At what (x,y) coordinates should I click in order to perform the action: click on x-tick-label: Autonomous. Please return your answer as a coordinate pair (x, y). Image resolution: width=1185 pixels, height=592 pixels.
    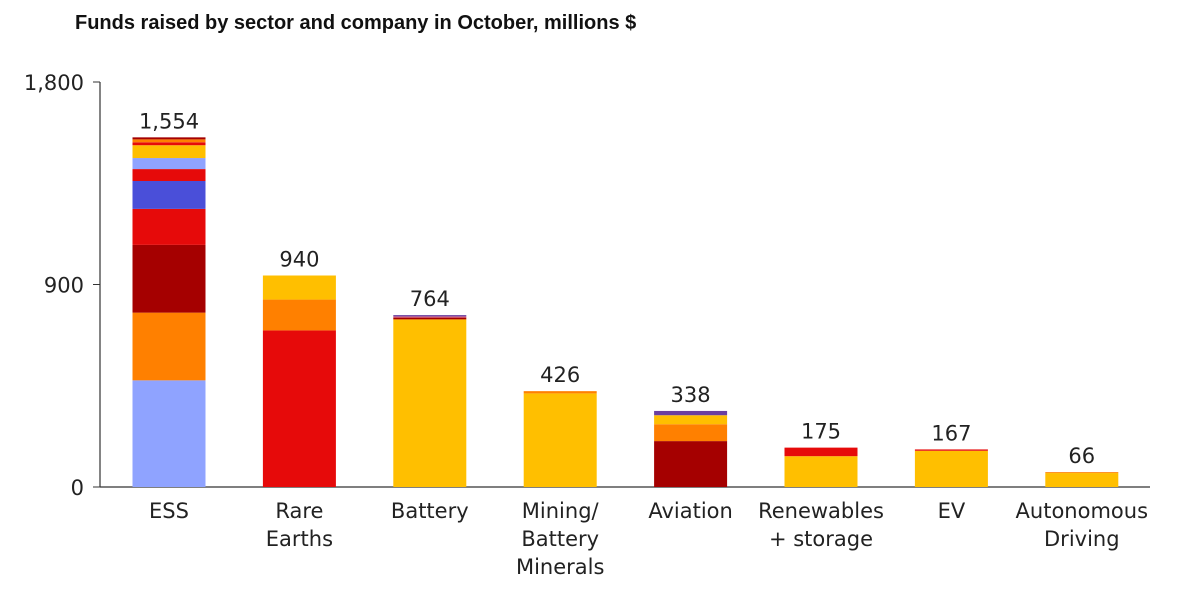
    Looking at the image, I should click on (1082, 511).